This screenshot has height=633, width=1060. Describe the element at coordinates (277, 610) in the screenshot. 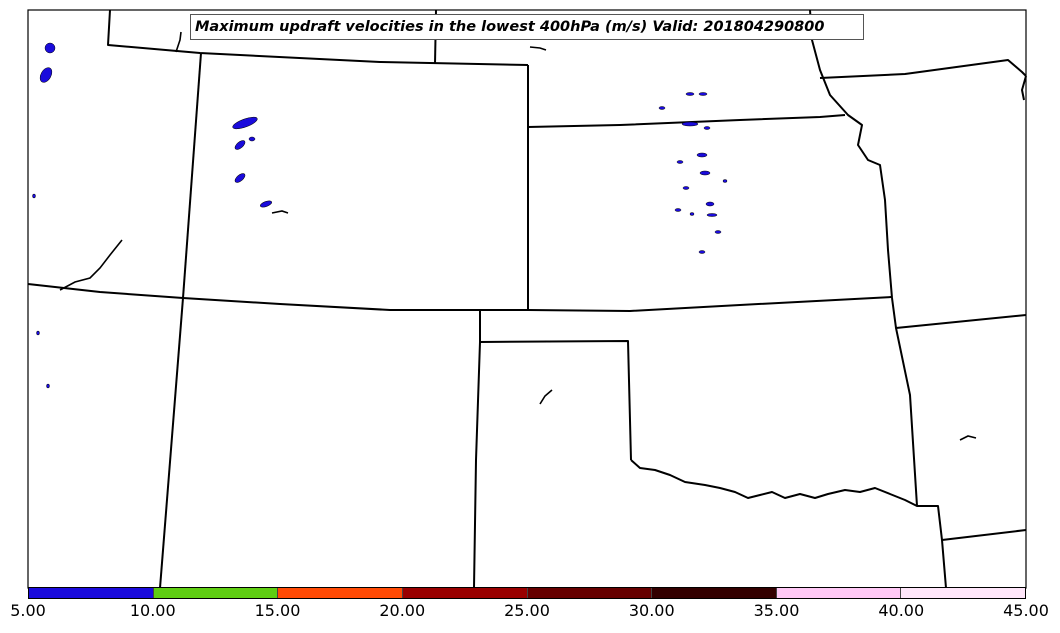

I see `colorbar-tick-label: 15.00` at that location.